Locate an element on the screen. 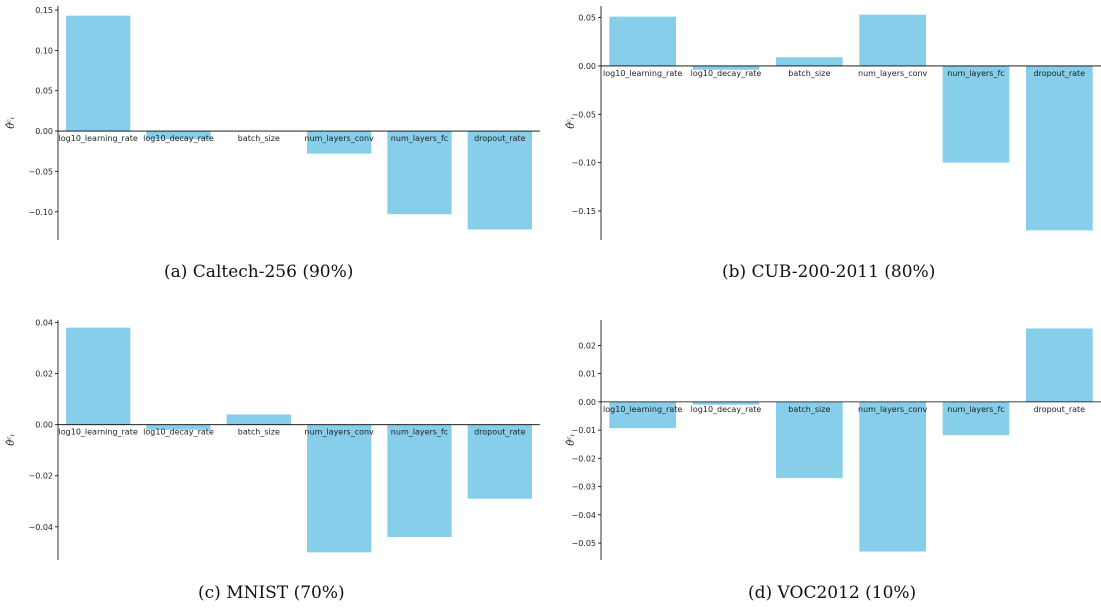 The height and width of the screenshot is (608, 1101). caption-b: (b) CUB-200-2011 (80%) is located at coordinates (829, 272).